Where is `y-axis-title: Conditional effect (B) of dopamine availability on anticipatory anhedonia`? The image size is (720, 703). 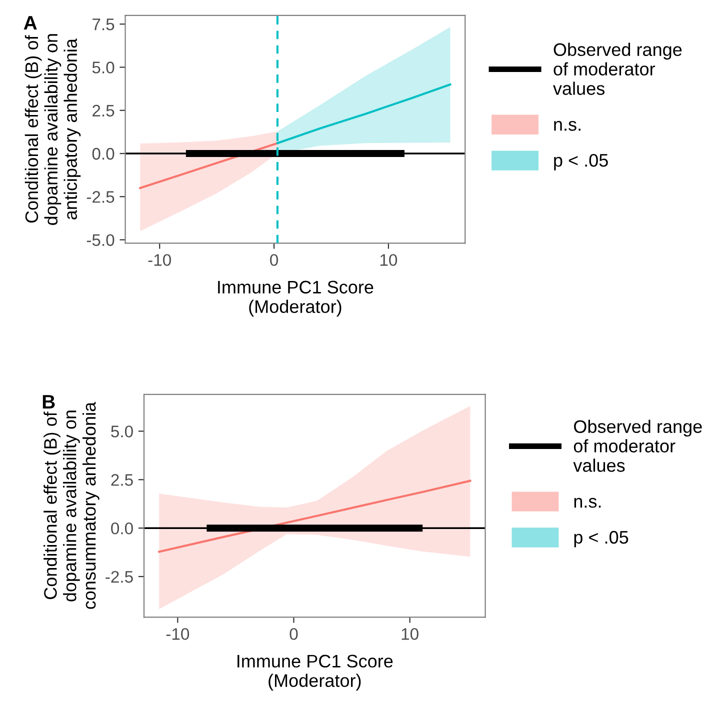
y-axis-title: Conditional effect (B) of dopamine availability on anticipatory anhedonia is located at coordinates (52, 129).